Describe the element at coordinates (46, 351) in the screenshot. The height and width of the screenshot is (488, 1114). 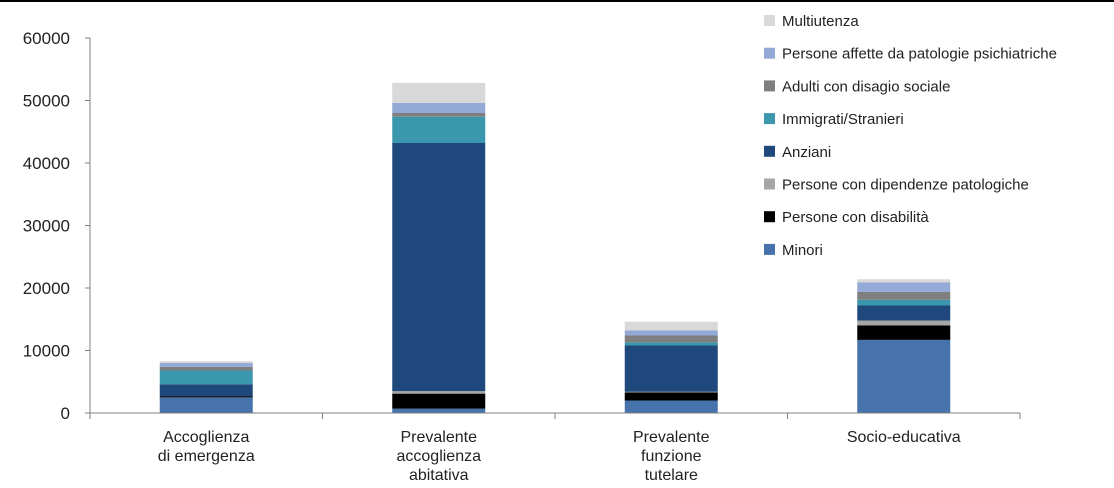
I see `y-tick-label: 10000` at that location.